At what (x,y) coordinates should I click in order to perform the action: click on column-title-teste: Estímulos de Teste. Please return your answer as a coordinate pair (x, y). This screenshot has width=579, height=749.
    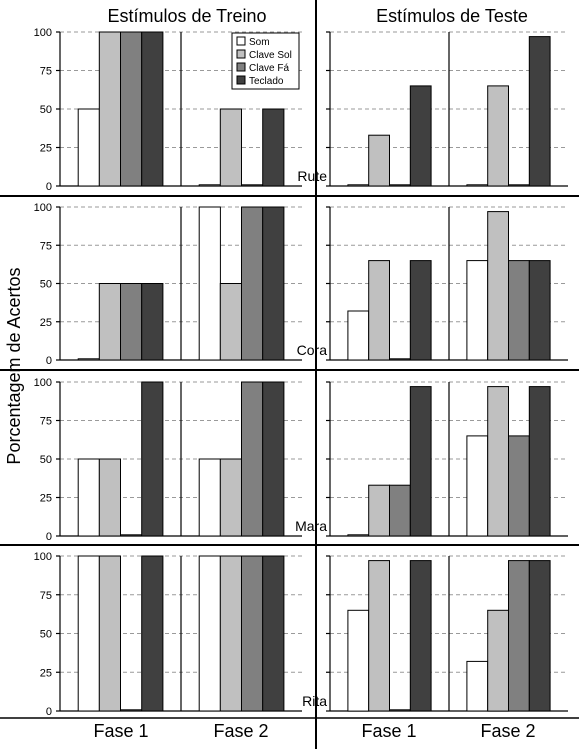
    Looking at the image, I should click on (452, 16).